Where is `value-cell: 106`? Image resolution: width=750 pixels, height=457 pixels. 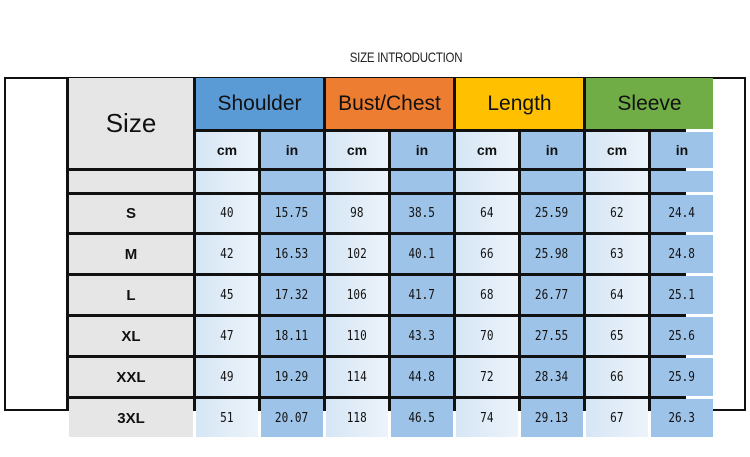 value-cell: 106 is located at coordinates (357, 295).